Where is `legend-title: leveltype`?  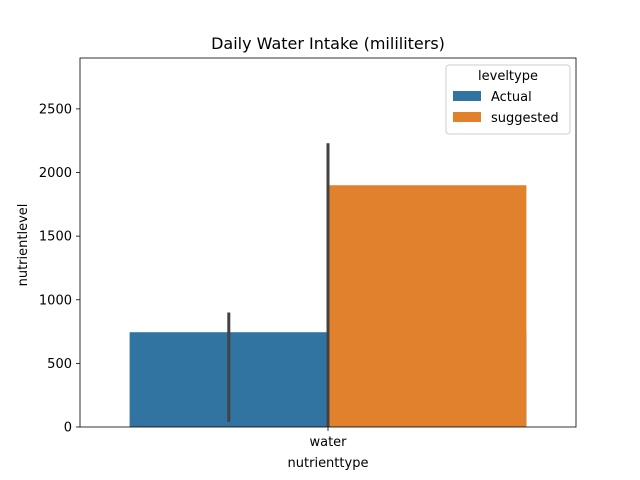 legend-title: leveltype is located at coordinates (508, 76).